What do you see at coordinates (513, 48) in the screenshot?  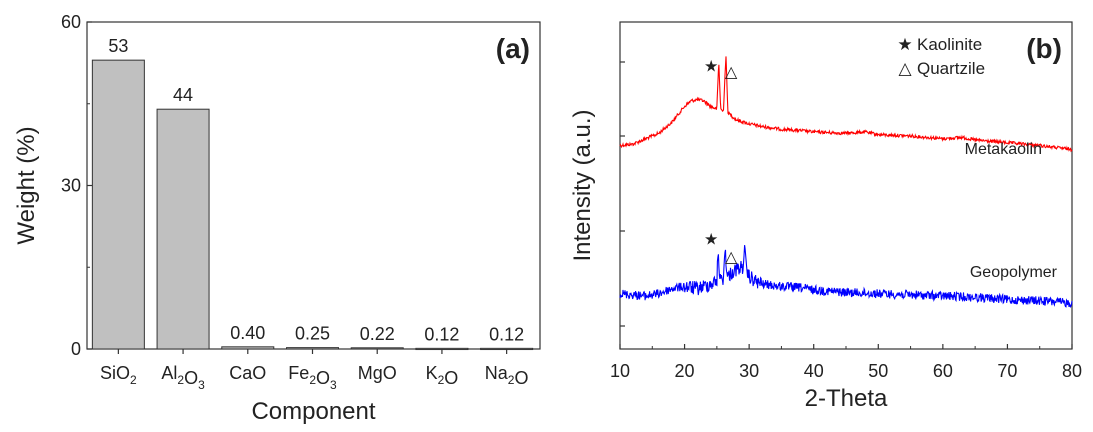 I see `panel-a-label: (a)` at bounding box center [513, 48].